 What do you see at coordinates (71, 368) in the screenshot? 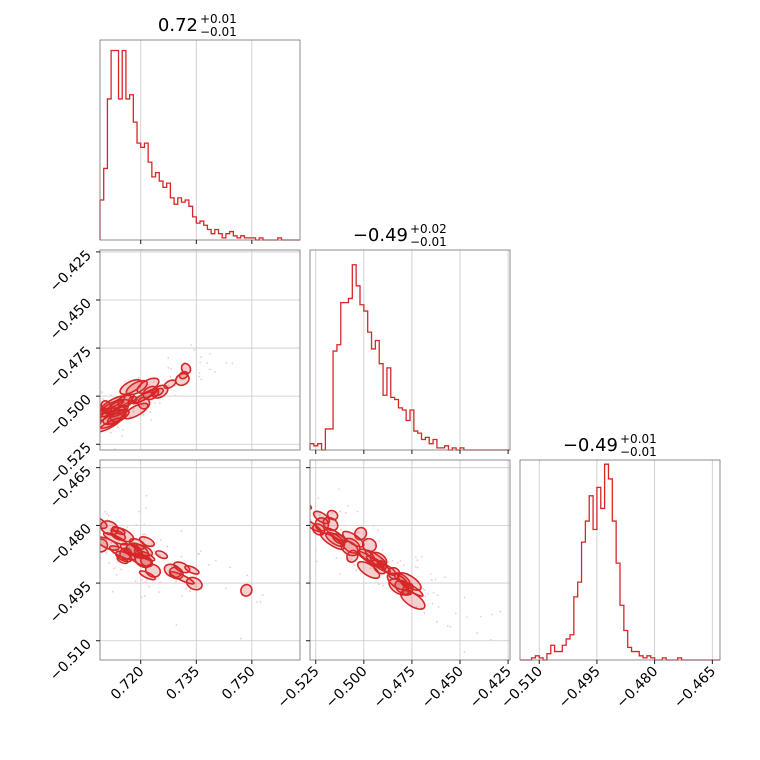
I see `ytick-label-1-2: −0.475` at bounding box center [71, 368].